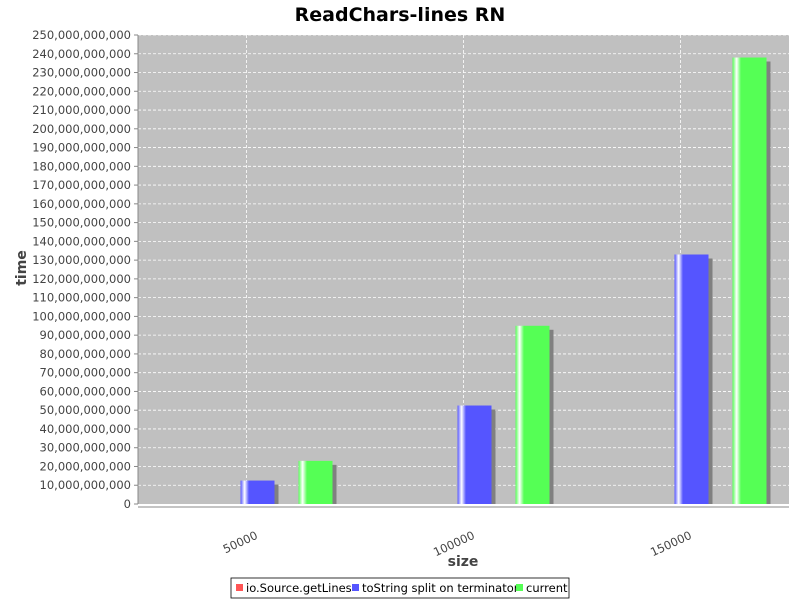  Describe the element at coordinates (85, 429) in the screenshot. I see `y-tick-label: 40,000,000,000` at that location.